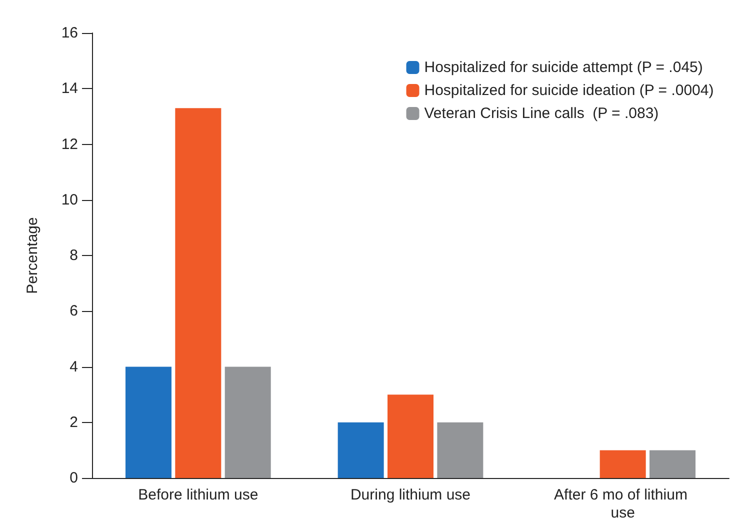 The image size is (733, 523). What do you see at coordinates (563, 67) in the screenshot?
I see `legend-label: Hospitalized for suicide attempt (P = .045)` at bounding box center [563, 67].